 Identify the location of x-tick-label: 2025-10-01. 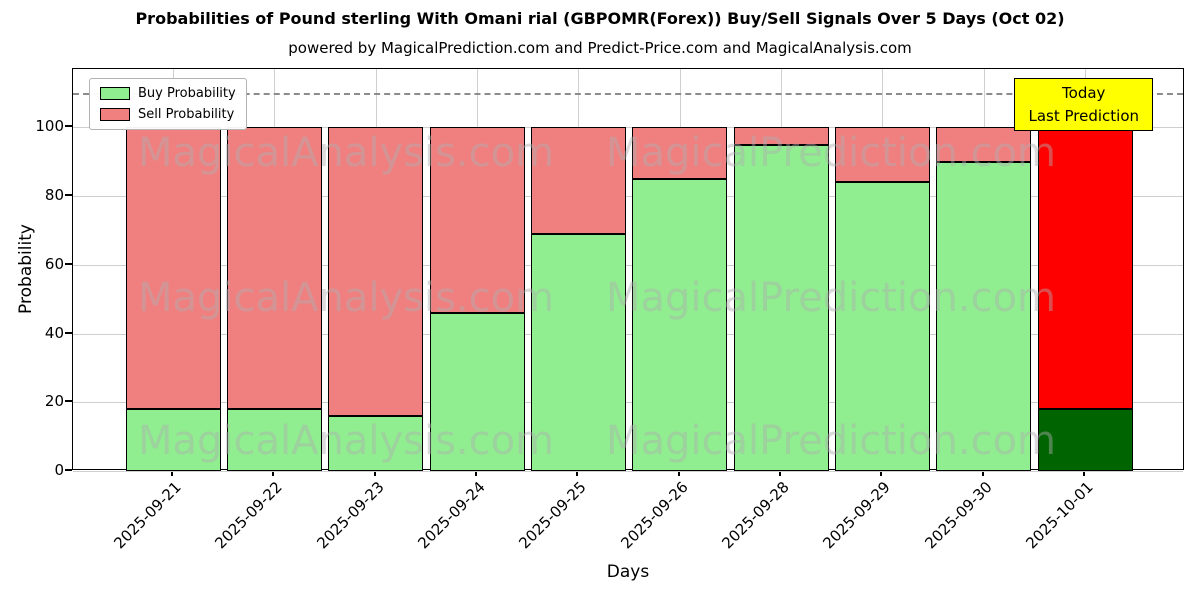
(1059, 515).